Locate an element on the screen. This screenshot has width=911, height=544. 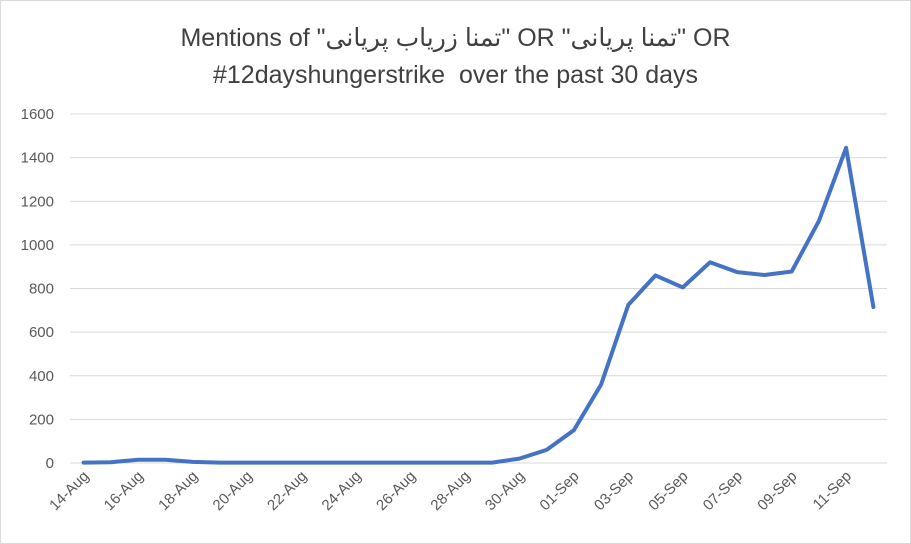
x-tick-label: 26-Aug is located at coordinates (396, 491).